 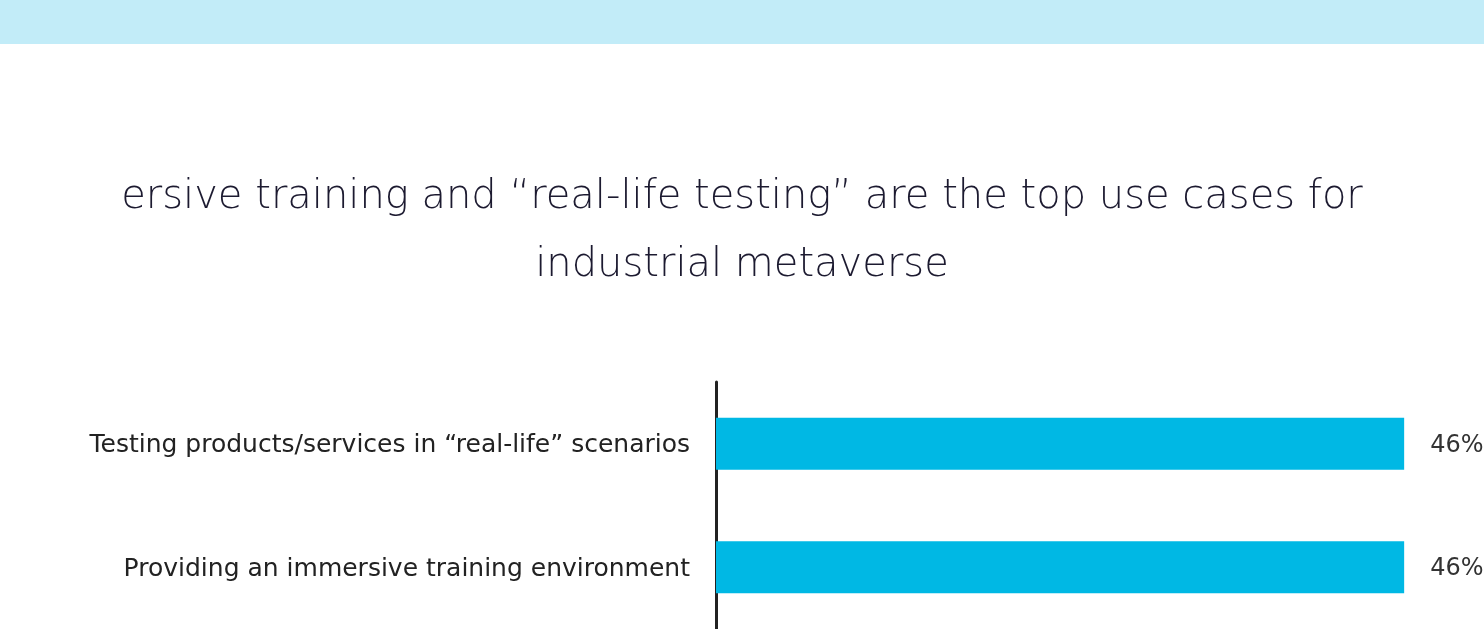 I want to click on y-tick-label: Providing an immersive training environment, so click(x=407, y=567).